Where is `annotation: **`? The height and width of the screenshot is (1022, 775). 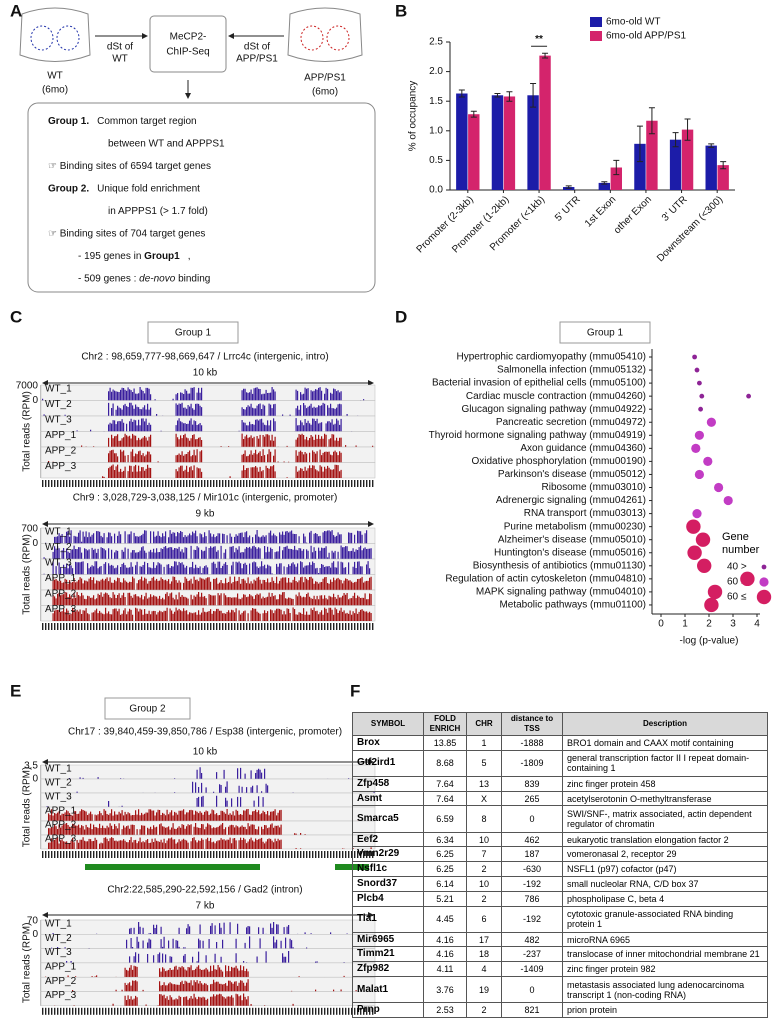 annotation: ** is located at coordinates (539, 39).